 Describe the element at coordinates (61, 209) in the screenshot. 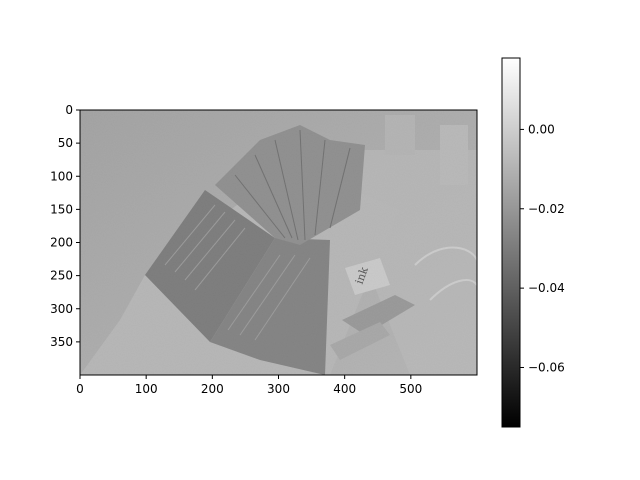

I see `y-tick-label: 150` at that location.